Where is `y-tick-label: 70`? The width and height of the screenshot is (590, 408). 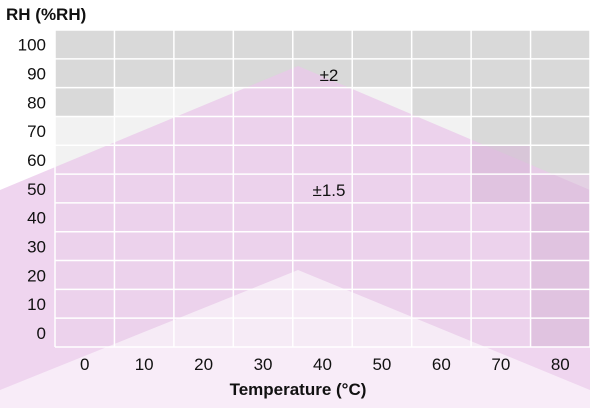
y-tick-label: 70 is located at coordinates (36, 131).